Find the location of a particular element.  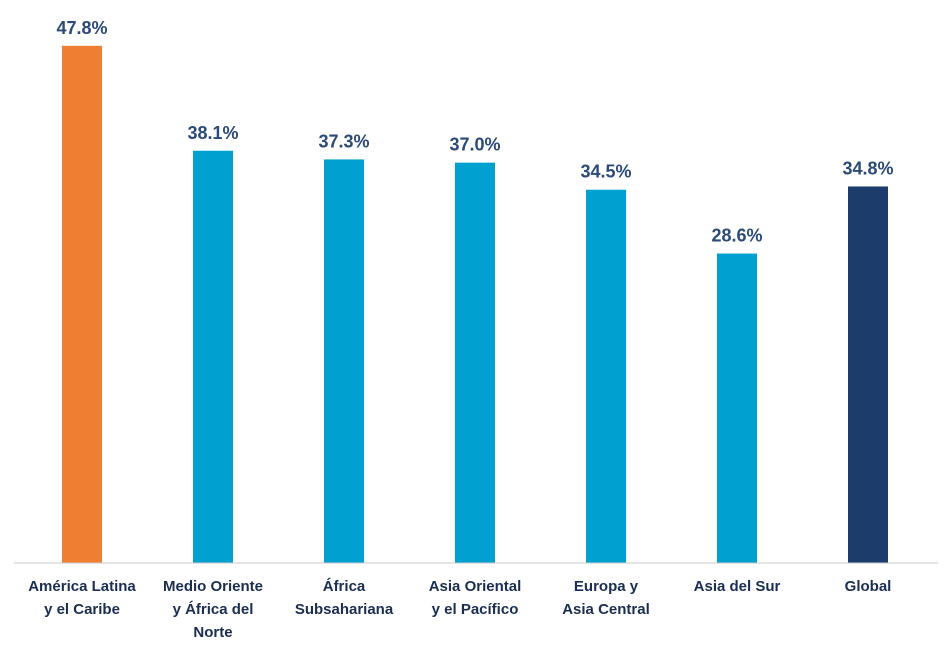

value-label-3: 37.0% is located at coordinates (474, 145).